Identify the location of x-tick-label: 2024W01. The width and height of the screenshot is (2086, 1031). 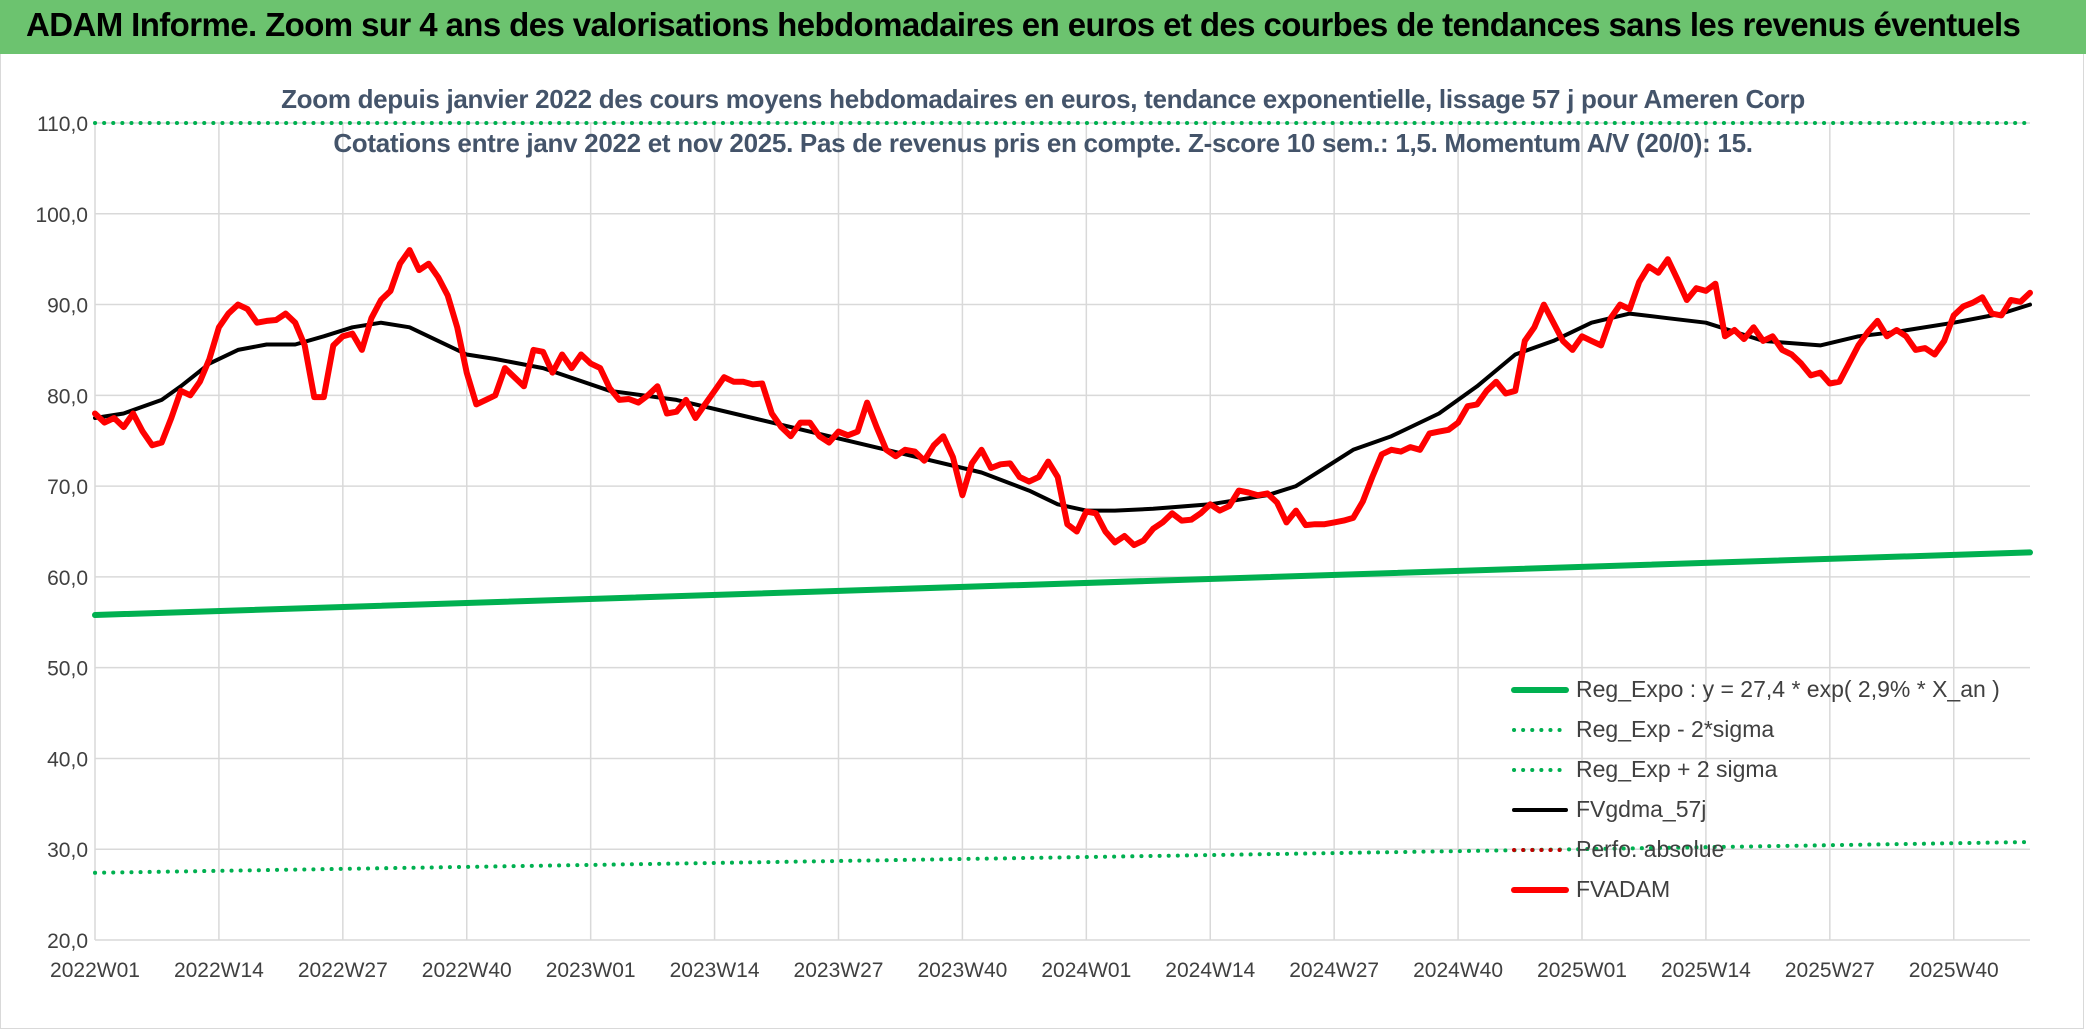
(1086, 970).